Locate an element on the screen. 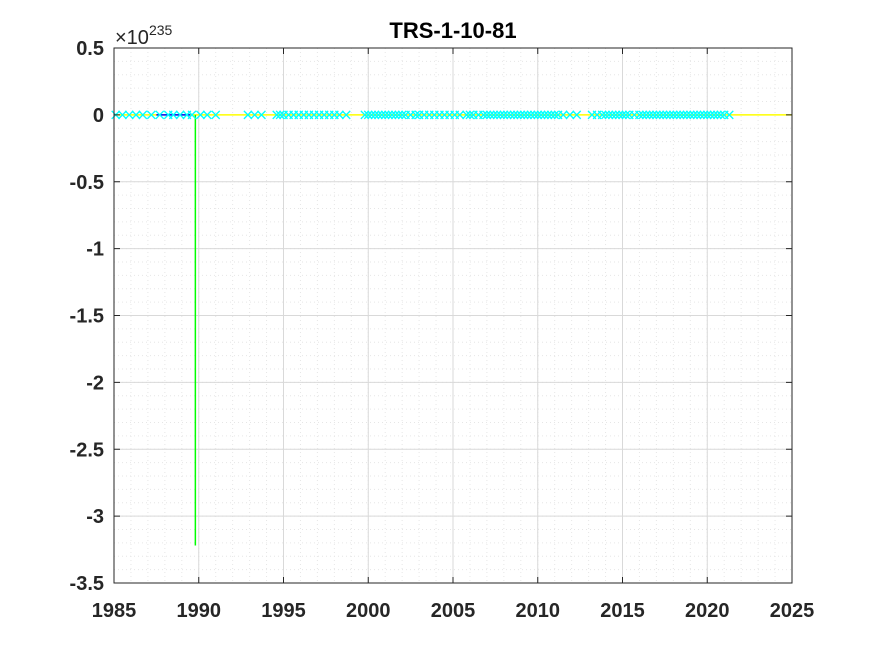 This screenshot has height=656, width=875. y-exponent-power: 235 is located at coordinates (161, 30).